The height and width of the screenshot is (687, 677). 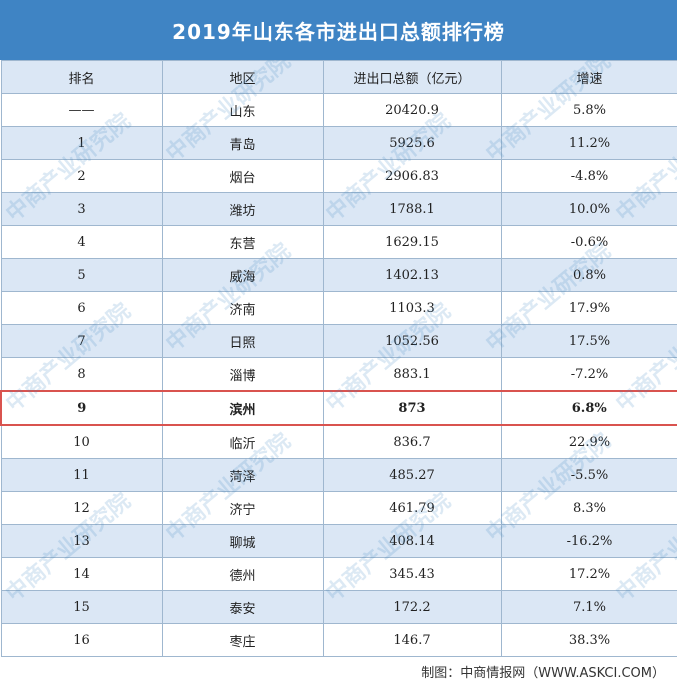 I want to click on rank-cell: 6, so click(x=81, y=308).